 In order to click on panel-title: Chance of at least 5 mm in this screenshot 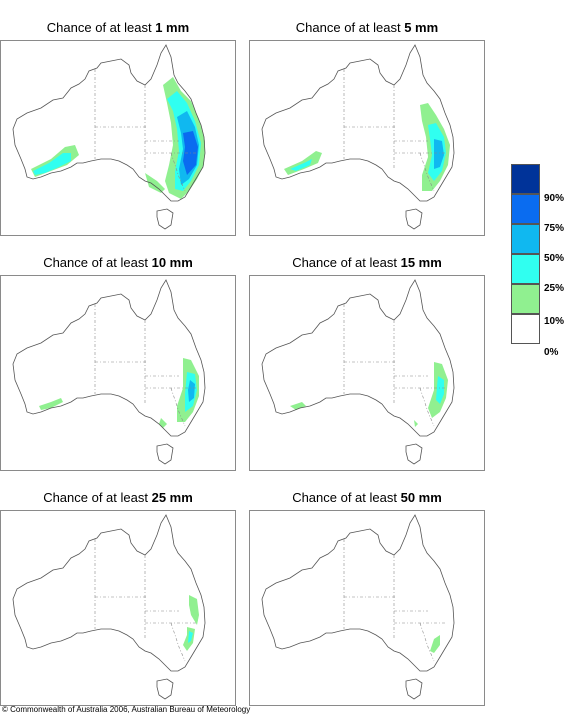, I will do `click(367, 28)`.